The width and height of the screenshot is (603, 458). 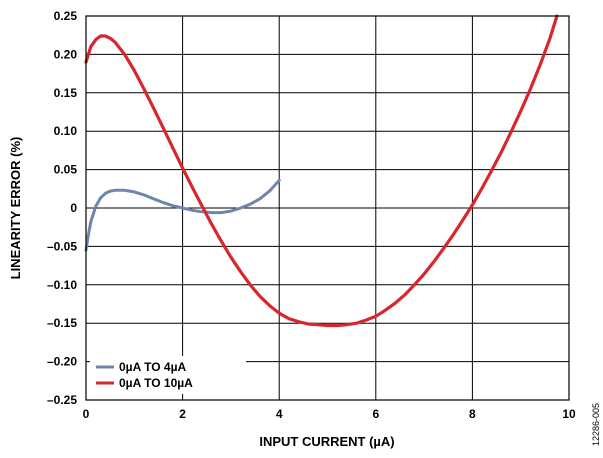 What do you see at coordinates (62, 246) in the screenshot?
I see `y-tick-label: –0.05` at bounding box center [62, 246].